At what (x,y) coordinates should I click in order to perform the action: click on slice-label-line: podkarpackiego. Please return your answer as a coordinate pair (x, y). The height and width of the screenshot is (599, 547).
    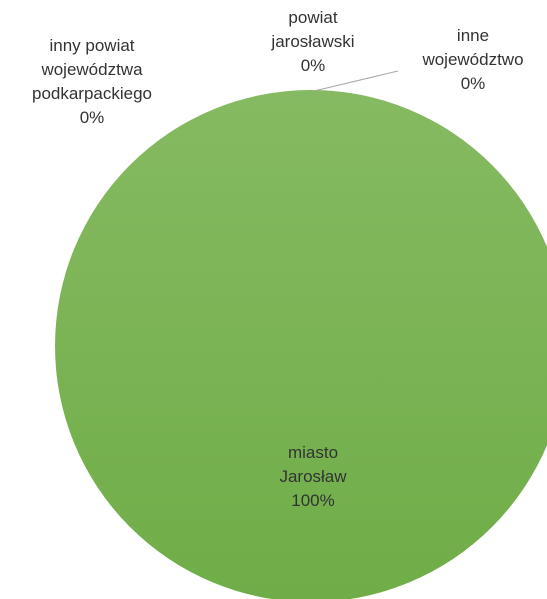
    Looking at the image, I should click on (92, 93).